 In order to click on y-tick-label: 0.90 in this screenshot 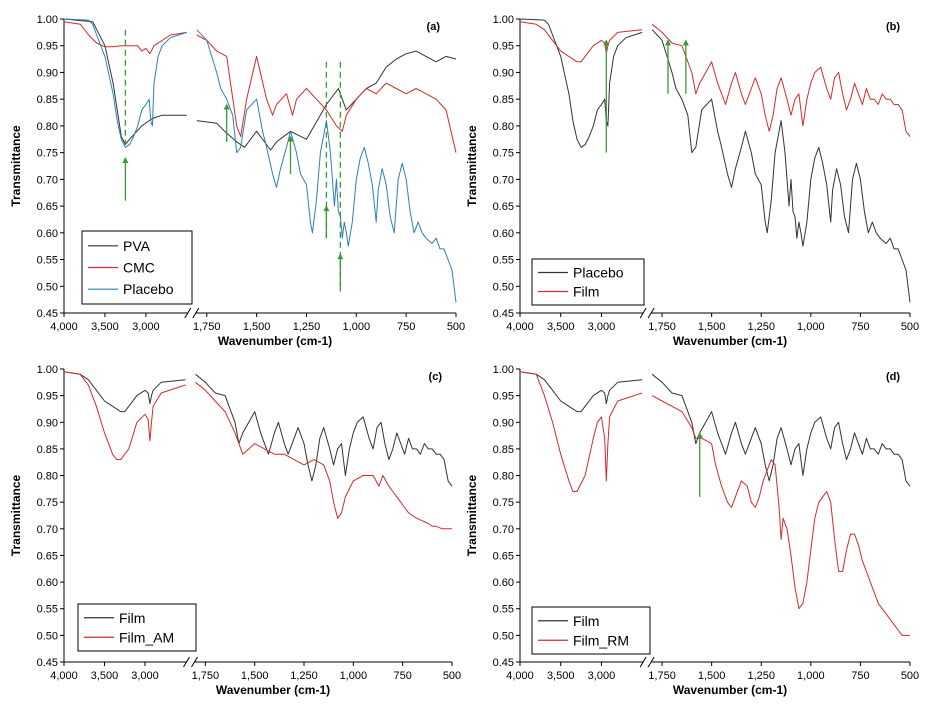, I will do `click(47, 73)`.